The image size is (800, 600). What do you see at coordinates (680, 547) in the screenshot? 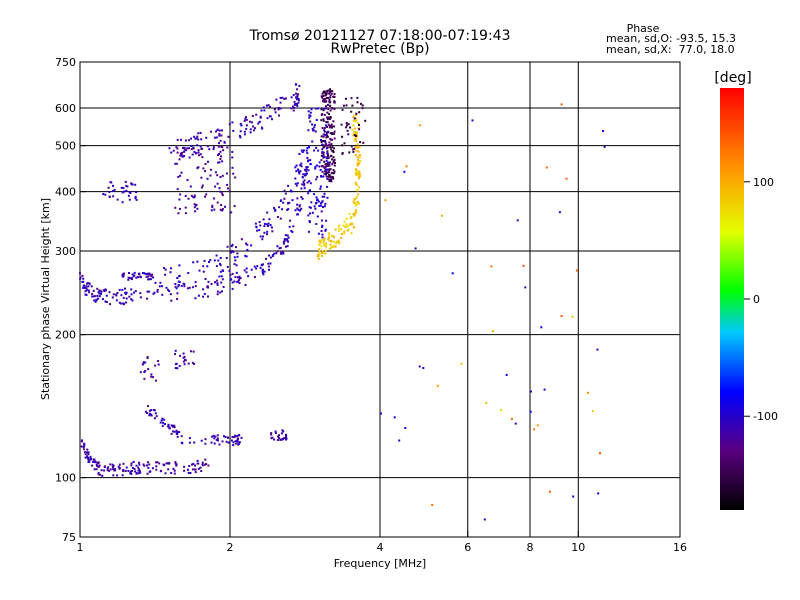
I see `x-tick-label: 16` at bounding box center [680, 547].